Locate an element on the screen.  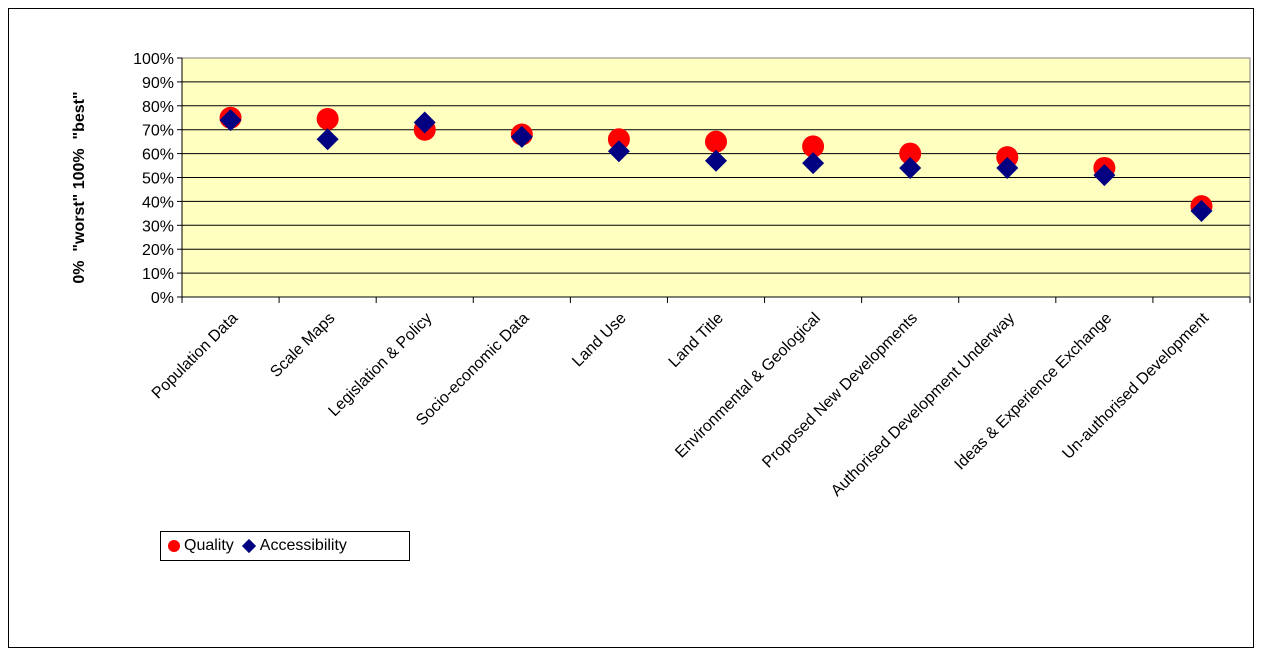
x-tick-label: Land Use is located at coordinates (599, 340).